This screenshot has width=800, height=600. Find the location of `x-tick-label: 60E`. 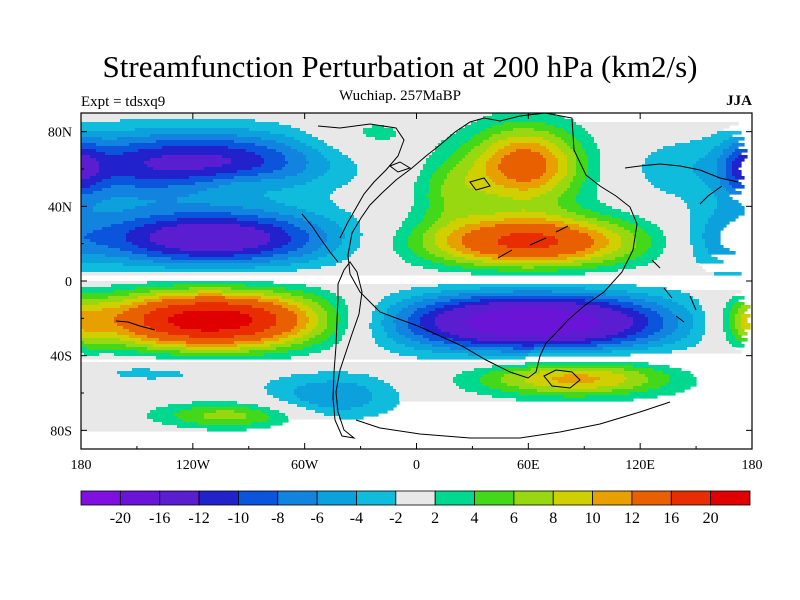

x-tick-label: 60E is located at coordinates (528, 465).